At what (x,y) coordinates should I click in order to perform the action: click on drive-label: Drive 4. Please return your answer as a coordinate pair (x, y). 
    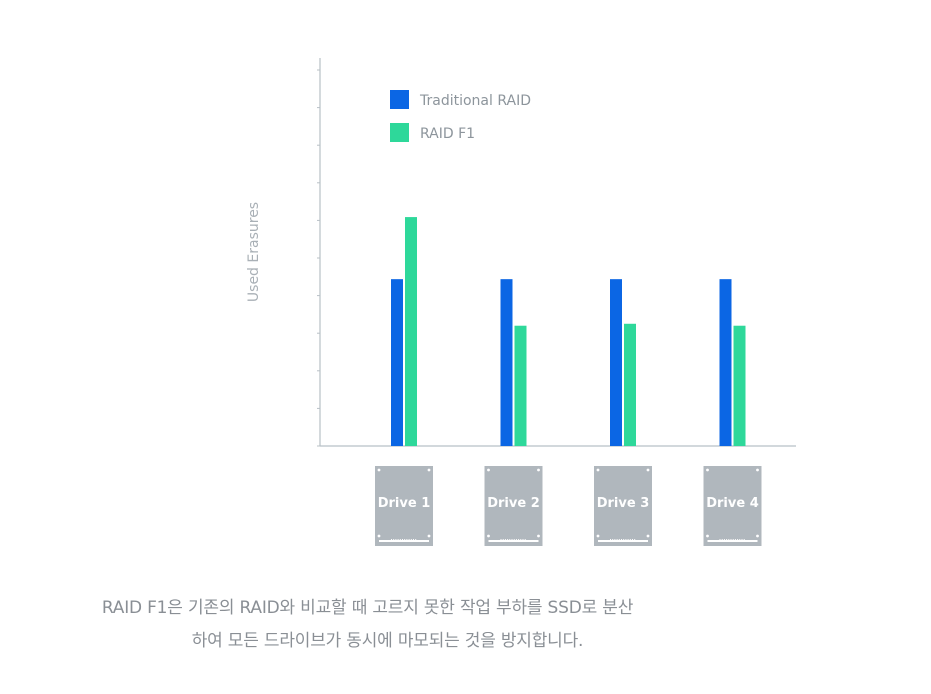
    Looking at the image, I should click on (732, 503).